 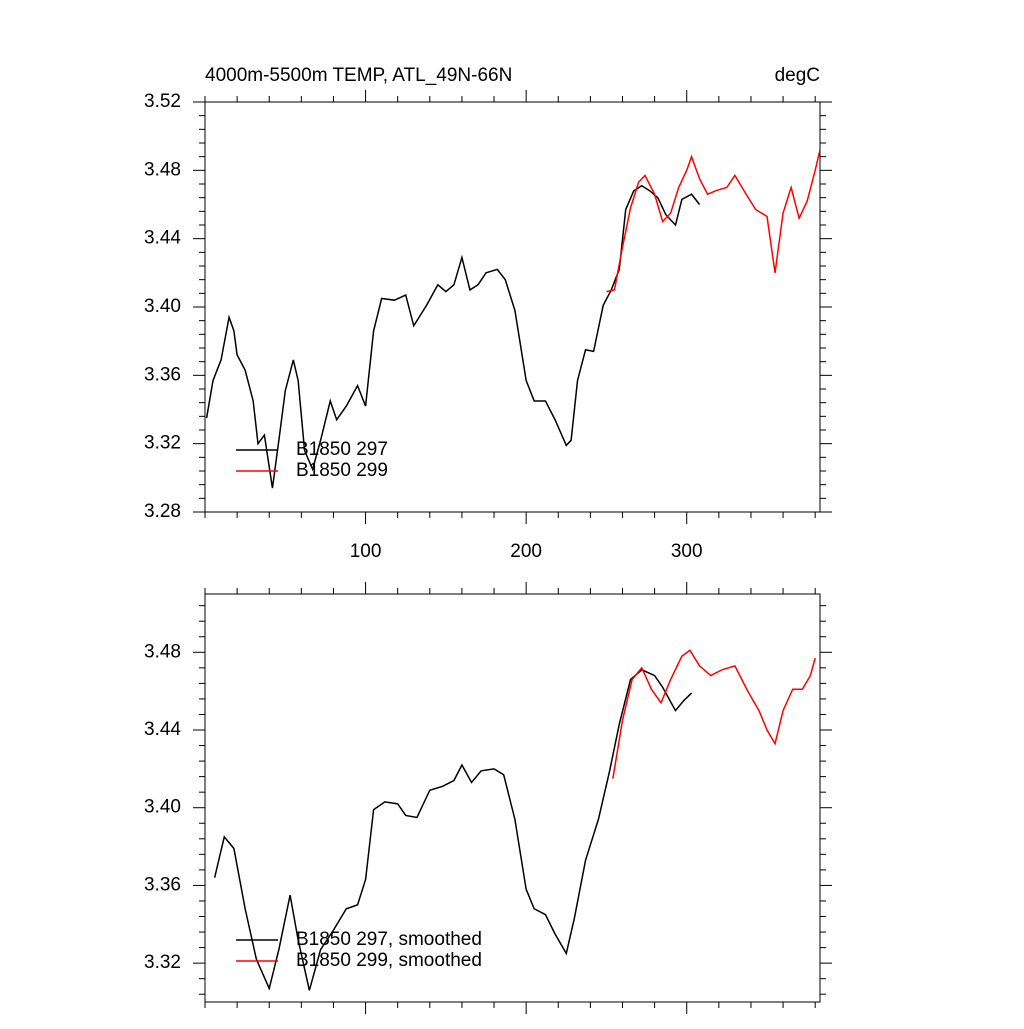 What do you see at coordinates (342, 449) in the screenshot?
I see `legend-label: B1850 297` at bounding box center [342, 449].